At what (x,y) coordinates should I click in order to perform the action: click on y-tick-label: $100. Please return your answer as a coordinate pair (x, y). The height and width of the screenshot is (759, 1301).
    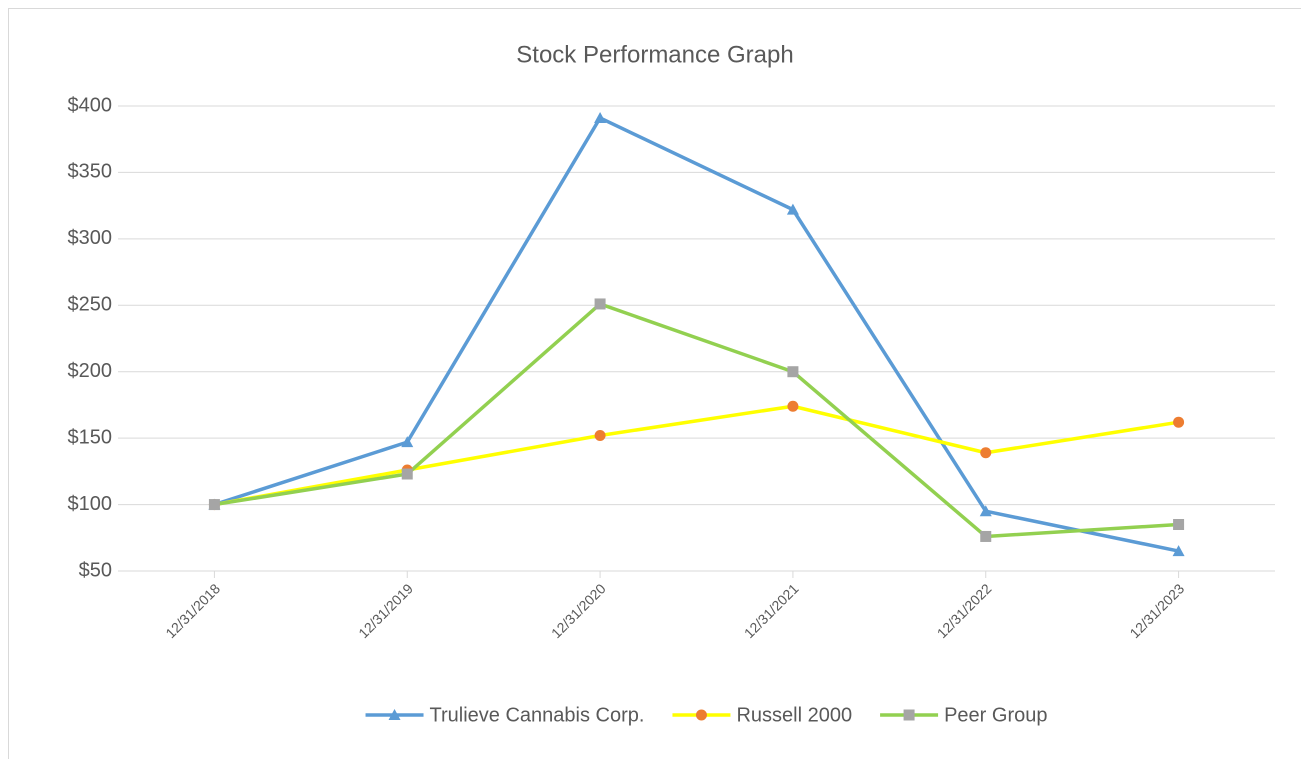
    Looking at the image, I should click on (90, 504).